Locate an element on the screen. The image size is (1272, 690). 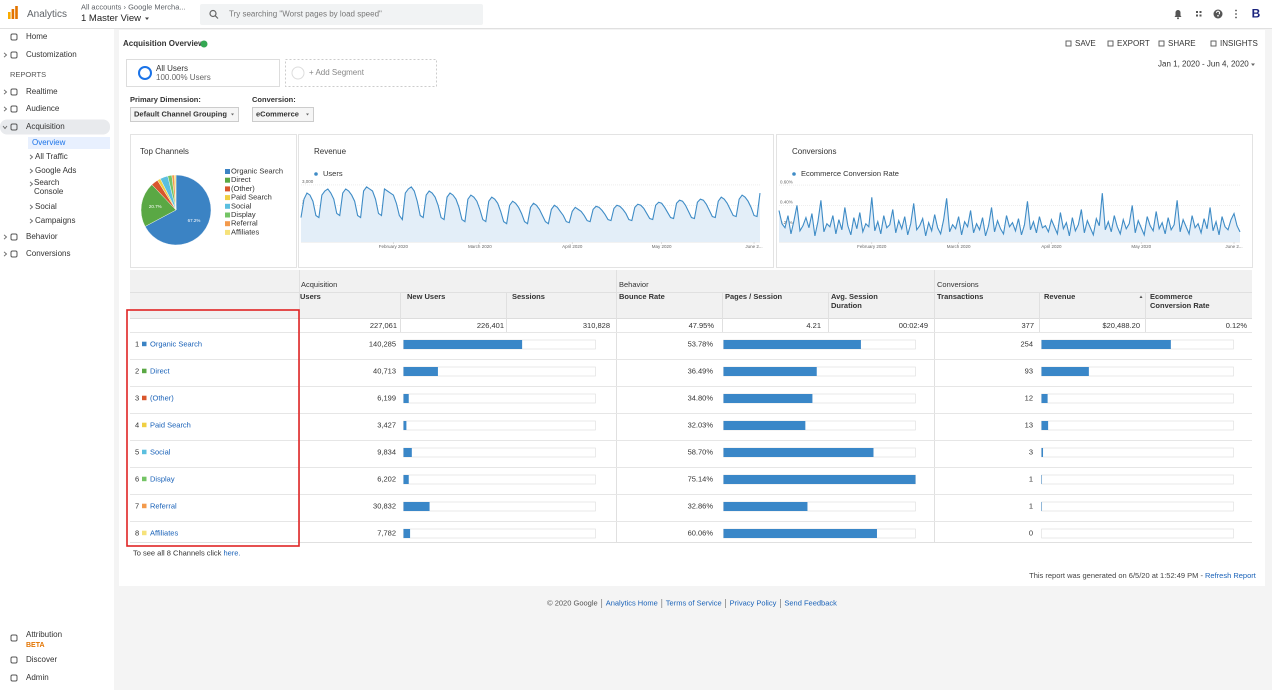
total-value: 00:02:49 is located at coordinates (913, 325).